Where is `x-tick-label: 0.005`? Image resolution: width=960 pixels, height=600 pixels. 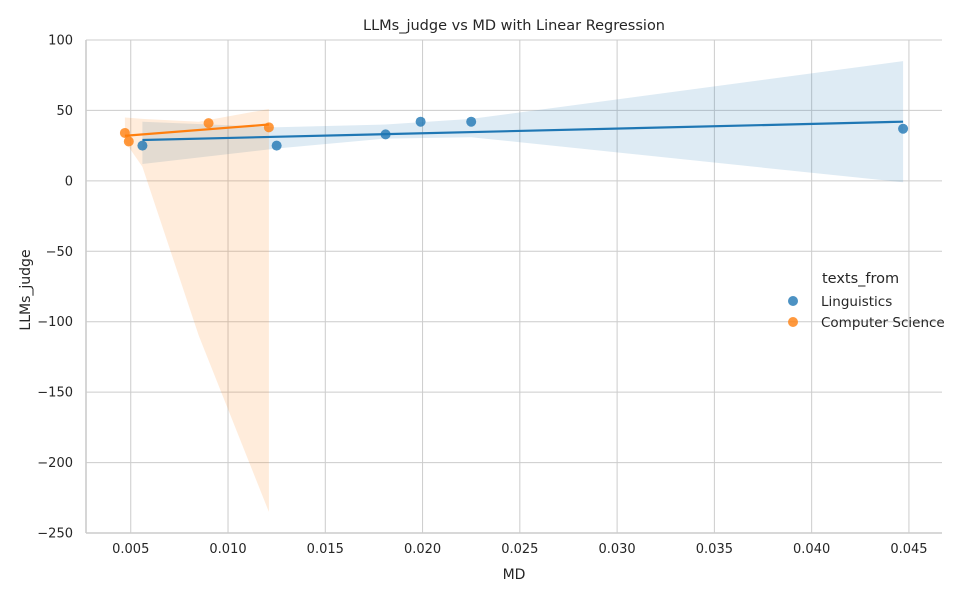 x-tick-label: 0.005 is located at coordinates (130, 549).